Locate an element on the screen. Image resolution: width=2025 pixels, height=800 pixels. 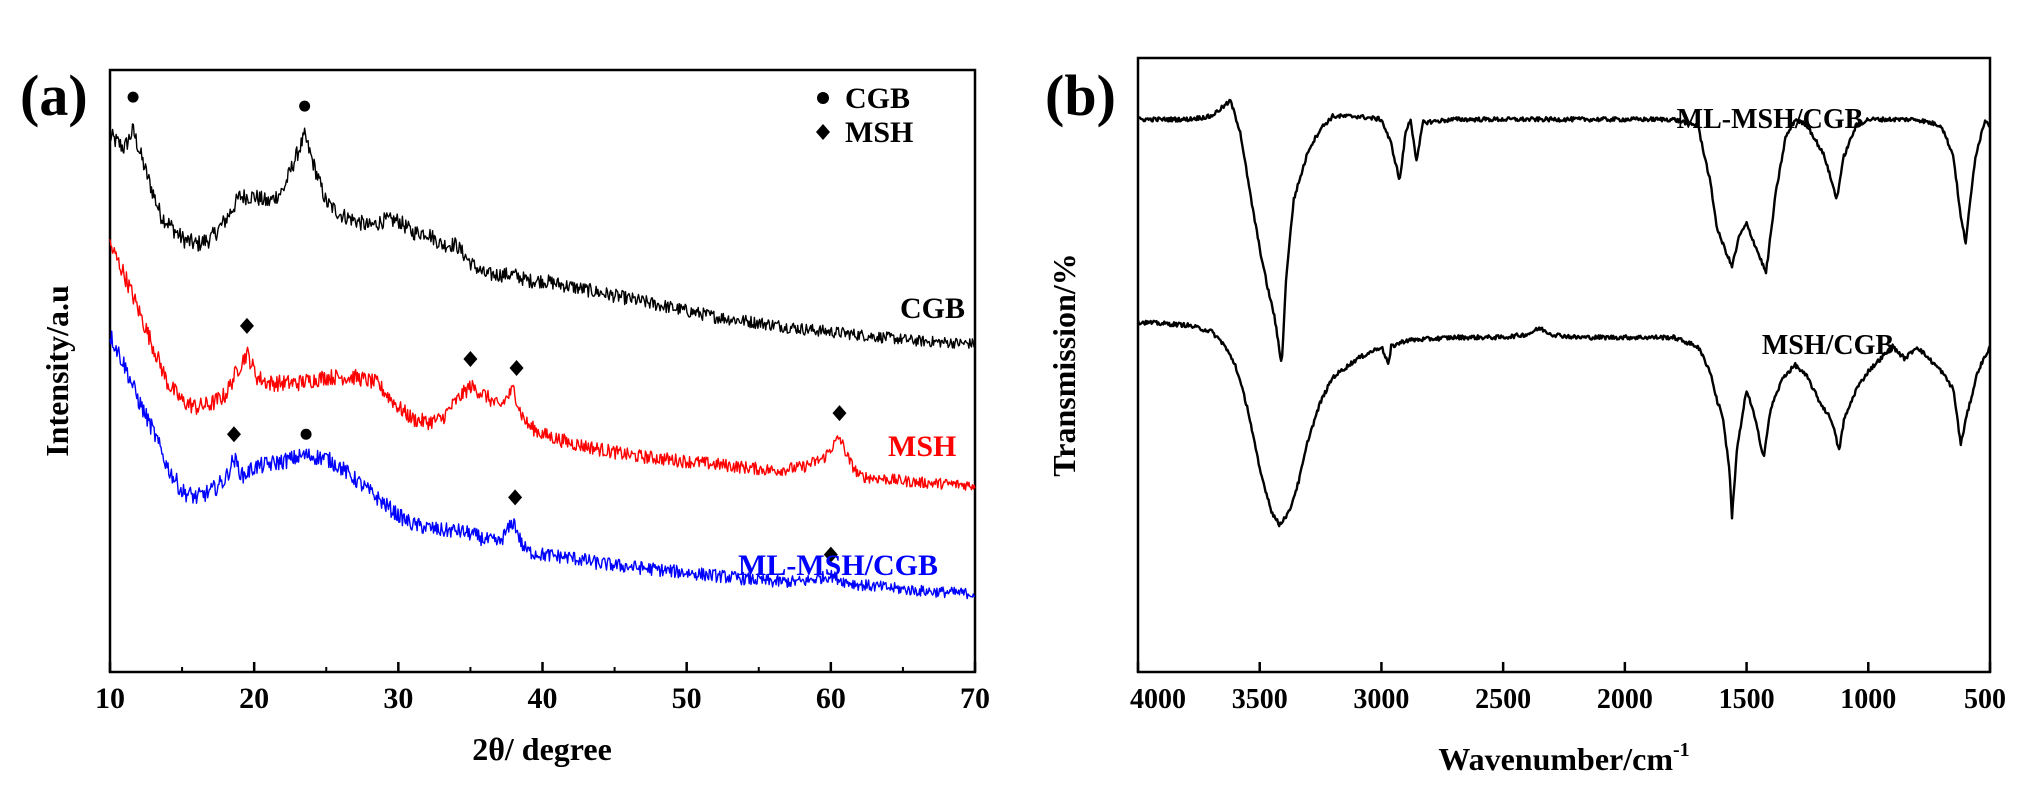
panel-a-y-axis-label: Intensity/a.u is located at coordinates (57, 371).